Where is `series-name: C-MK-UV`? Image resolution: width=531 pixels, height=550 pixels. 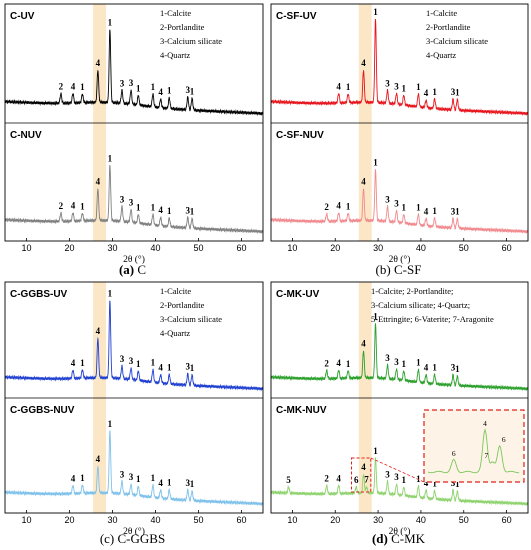
series-name: C-MK-UV is located at coordinates (298, 294).